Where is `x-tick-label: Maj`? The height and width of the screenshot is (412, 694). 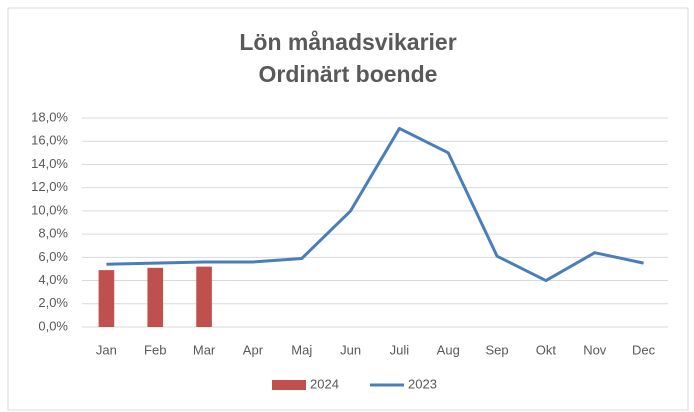
x-tick-label: Maj is located at coordinates (301, 349).